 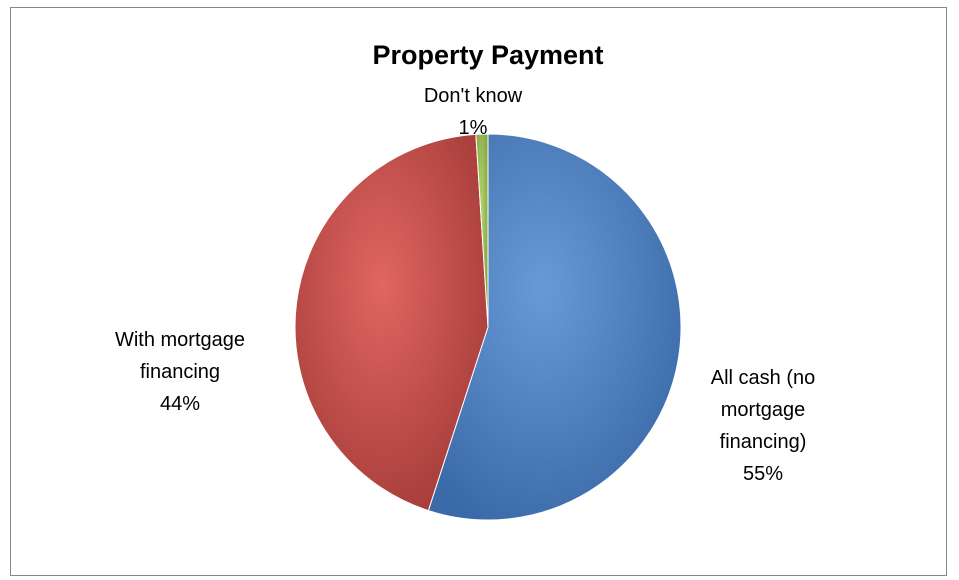 I want to click on data-label-category-0: financing), so click(x=763, y=442).